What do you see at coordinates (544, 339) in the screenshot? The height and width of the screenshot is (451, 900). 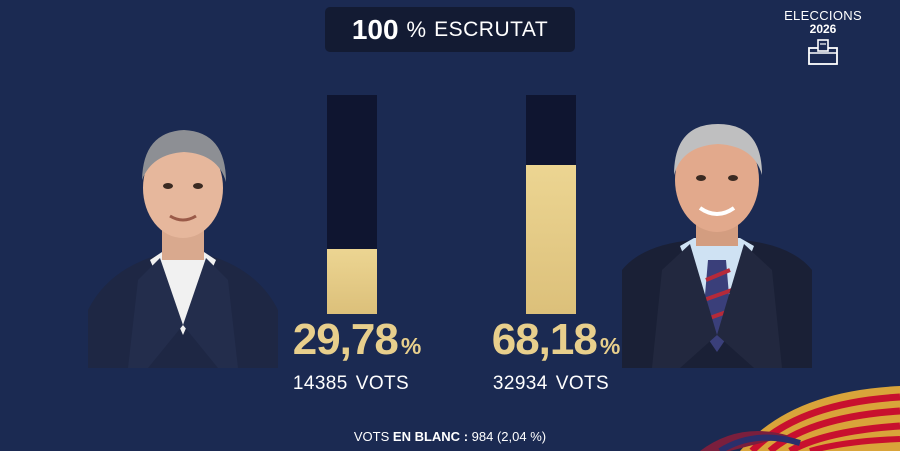 I see `candidate-right-percent-value: 68,18` at bounding box center [544, 339].